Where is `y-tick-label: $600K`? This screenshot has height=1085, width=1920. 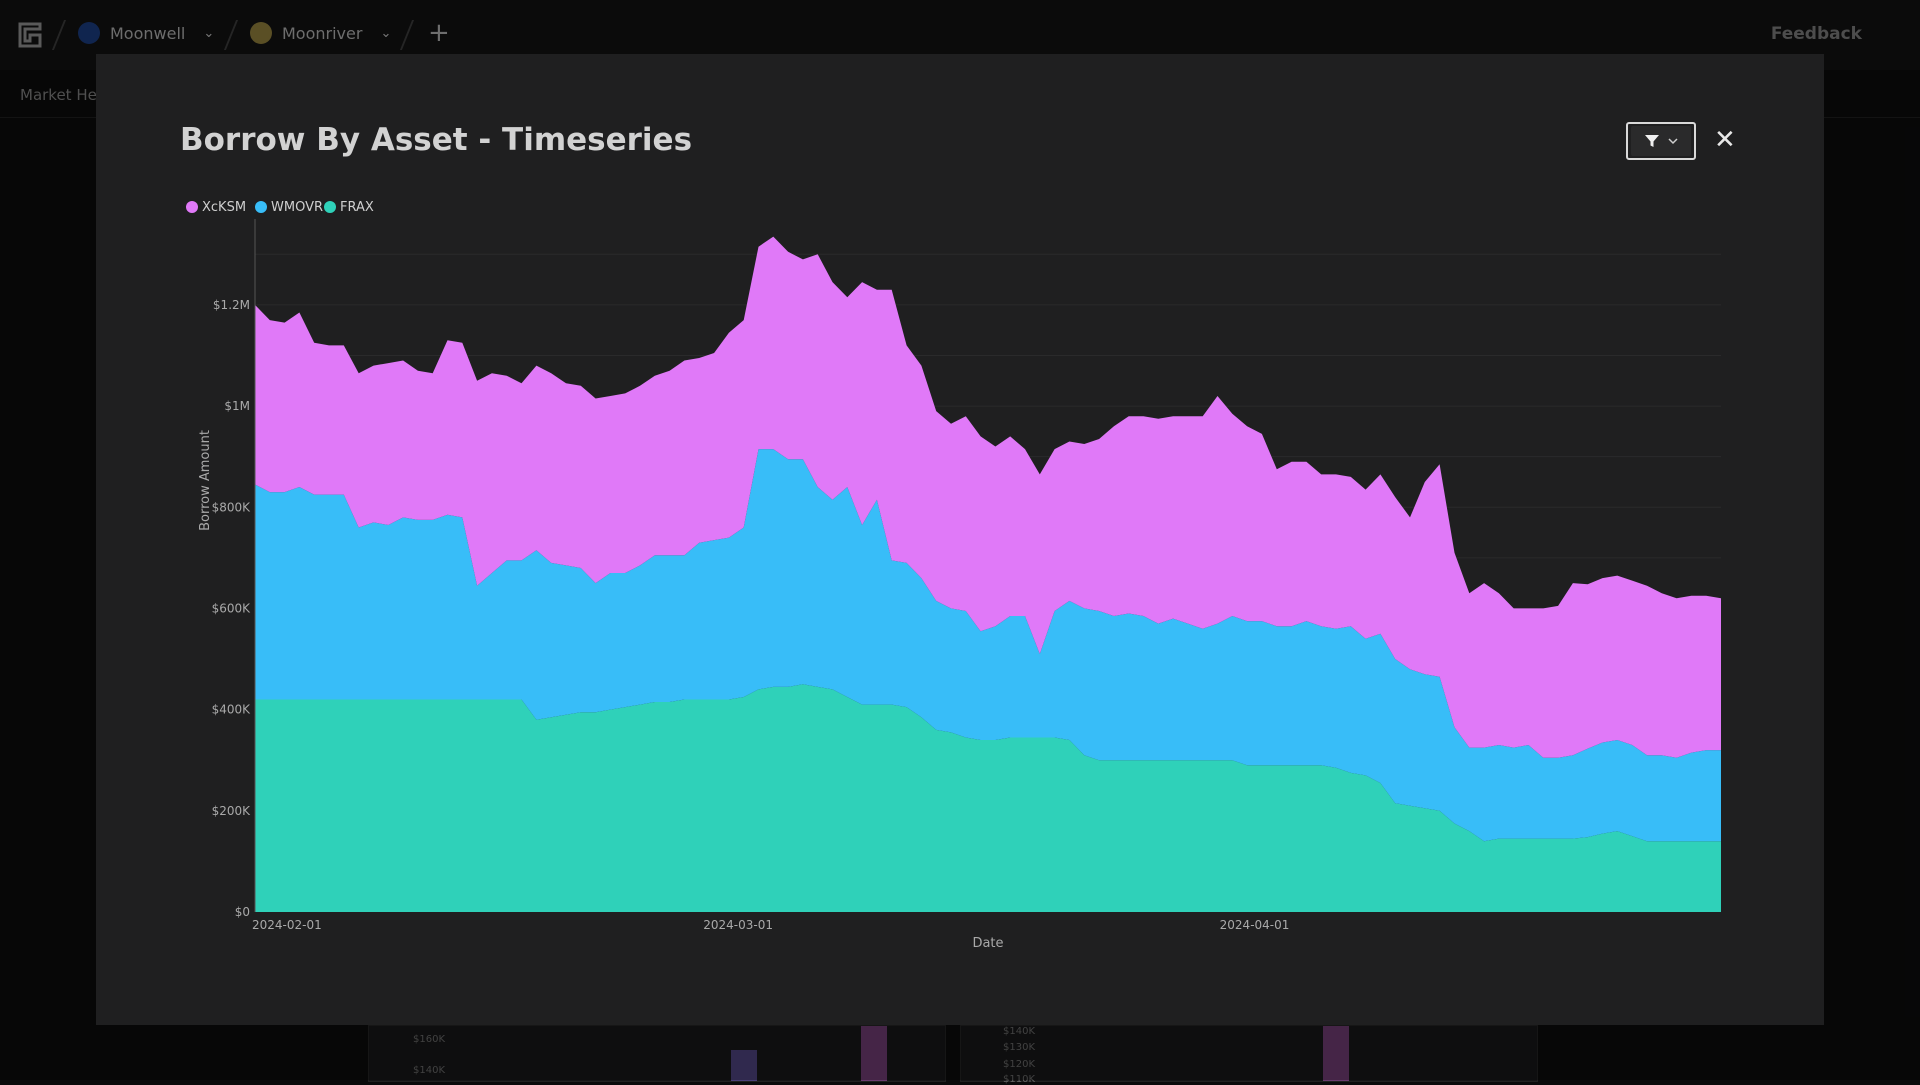 y-tick-label: $600K is located at coordinates (232, 608).